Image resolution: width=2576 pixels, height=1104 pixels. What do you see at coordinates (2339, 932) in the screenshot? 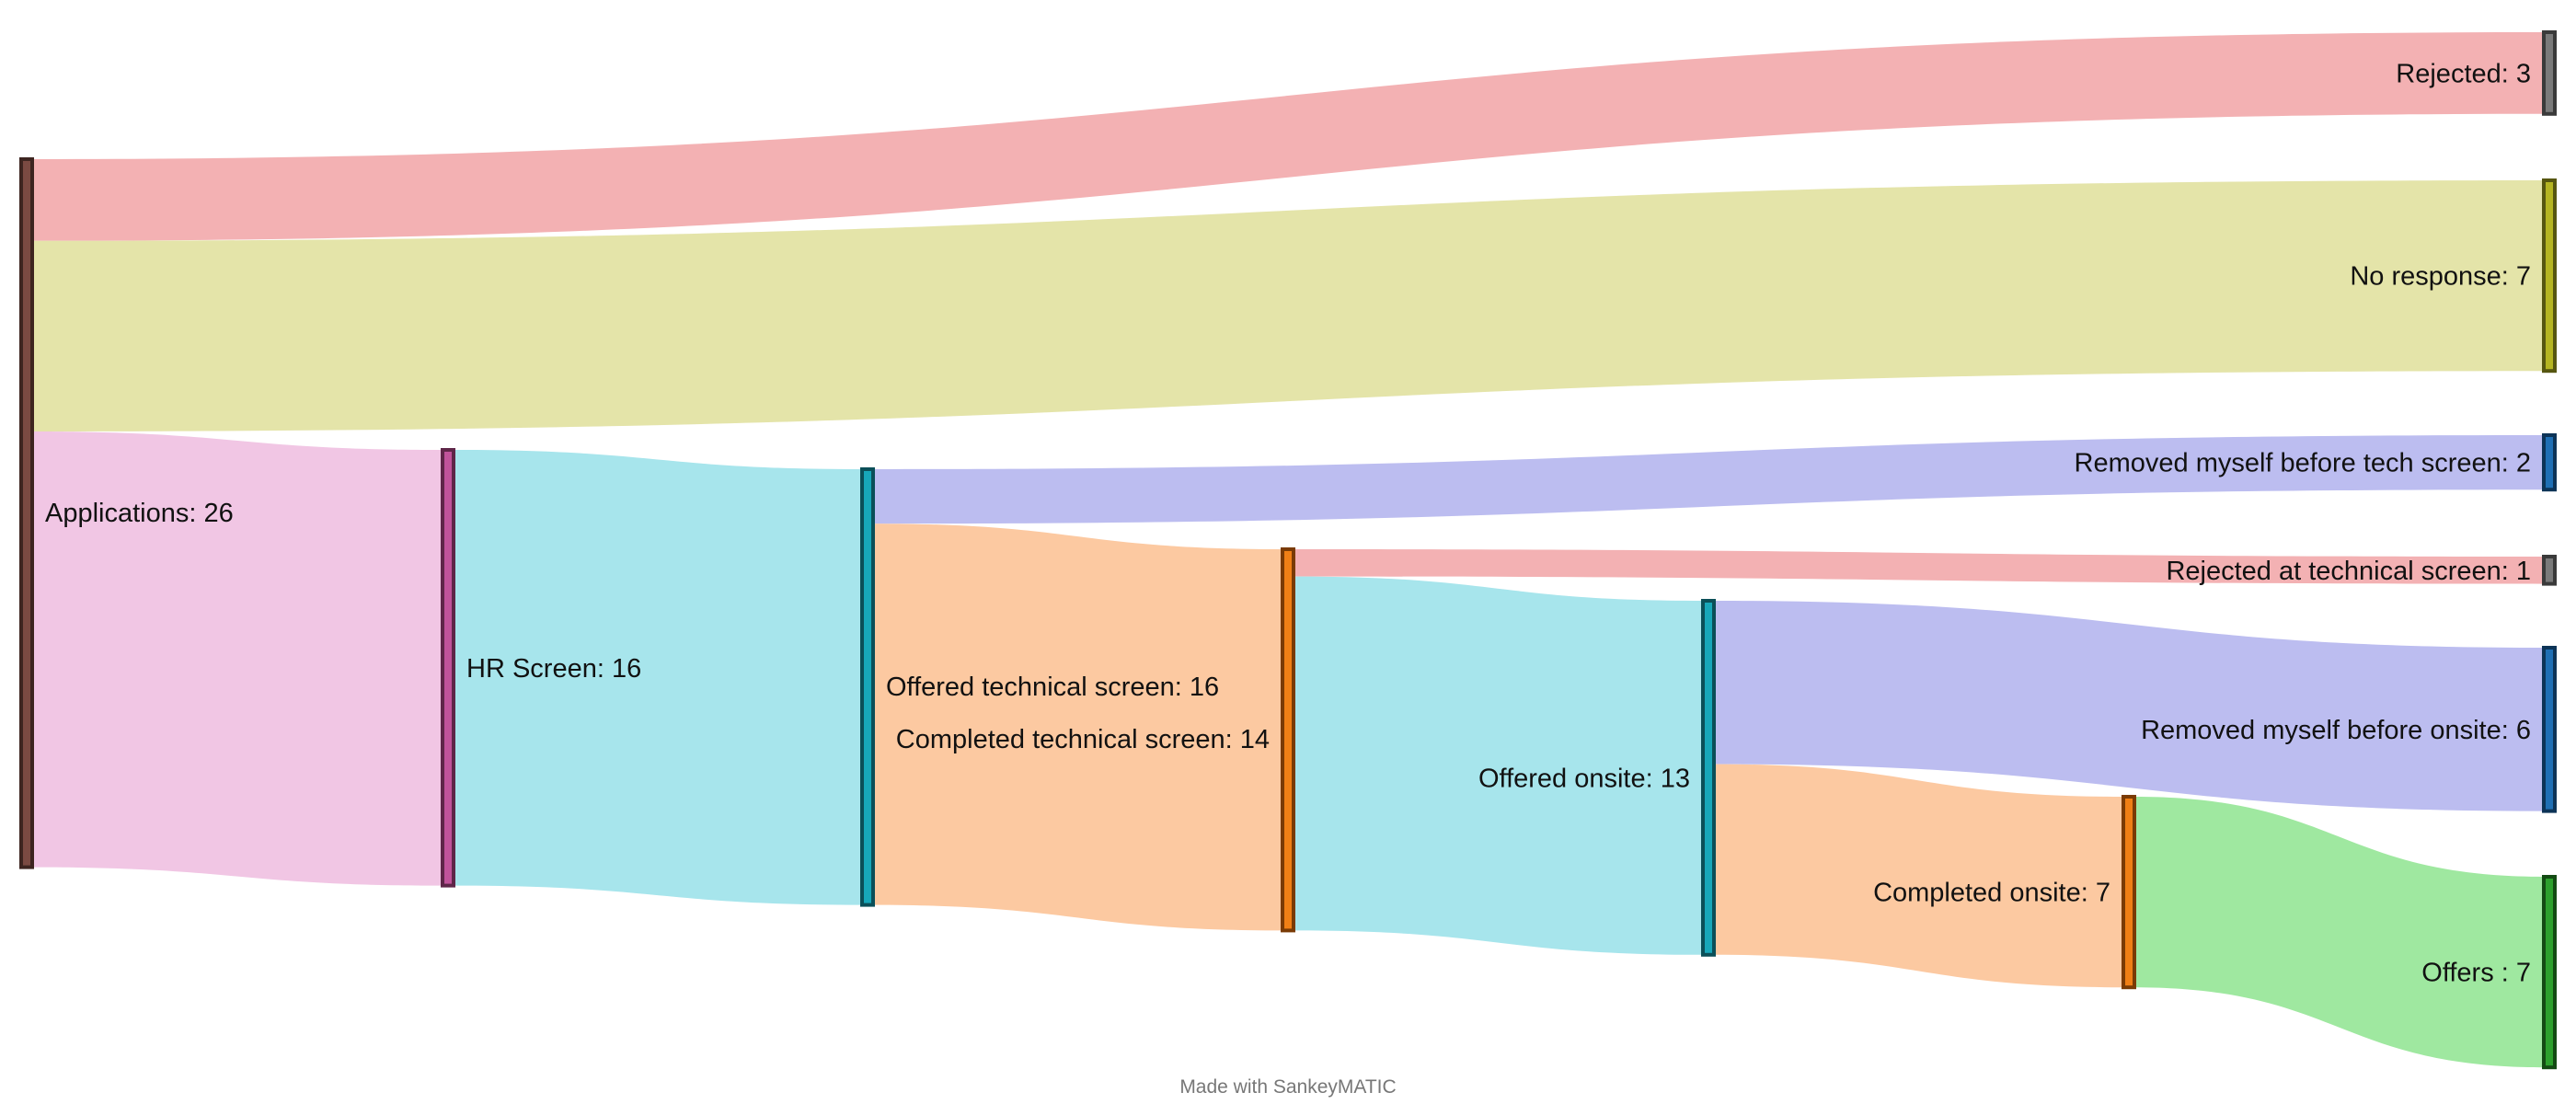
I see `link-completed_onsite-to-offers` at bounding box center [2339, 932].